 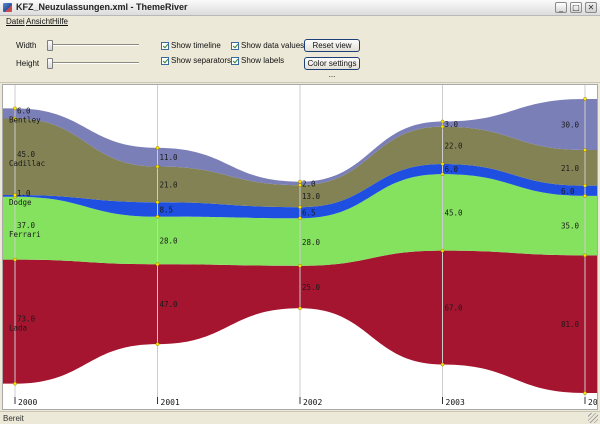 I want to click on height-label: Height, so click(x=28, y=63).